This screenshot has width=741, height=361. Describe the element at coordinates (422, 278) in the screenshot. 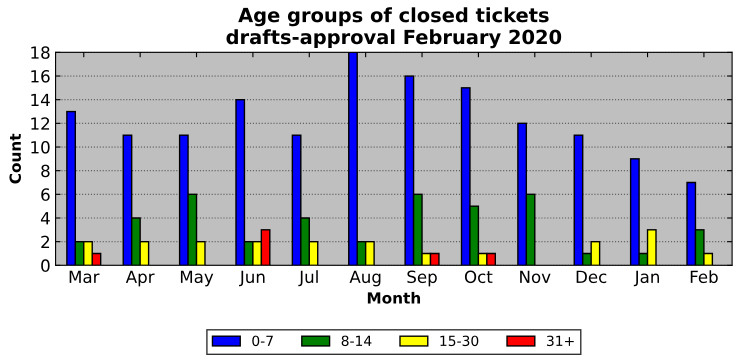

I see `x-tick-label: Sep` at that location.